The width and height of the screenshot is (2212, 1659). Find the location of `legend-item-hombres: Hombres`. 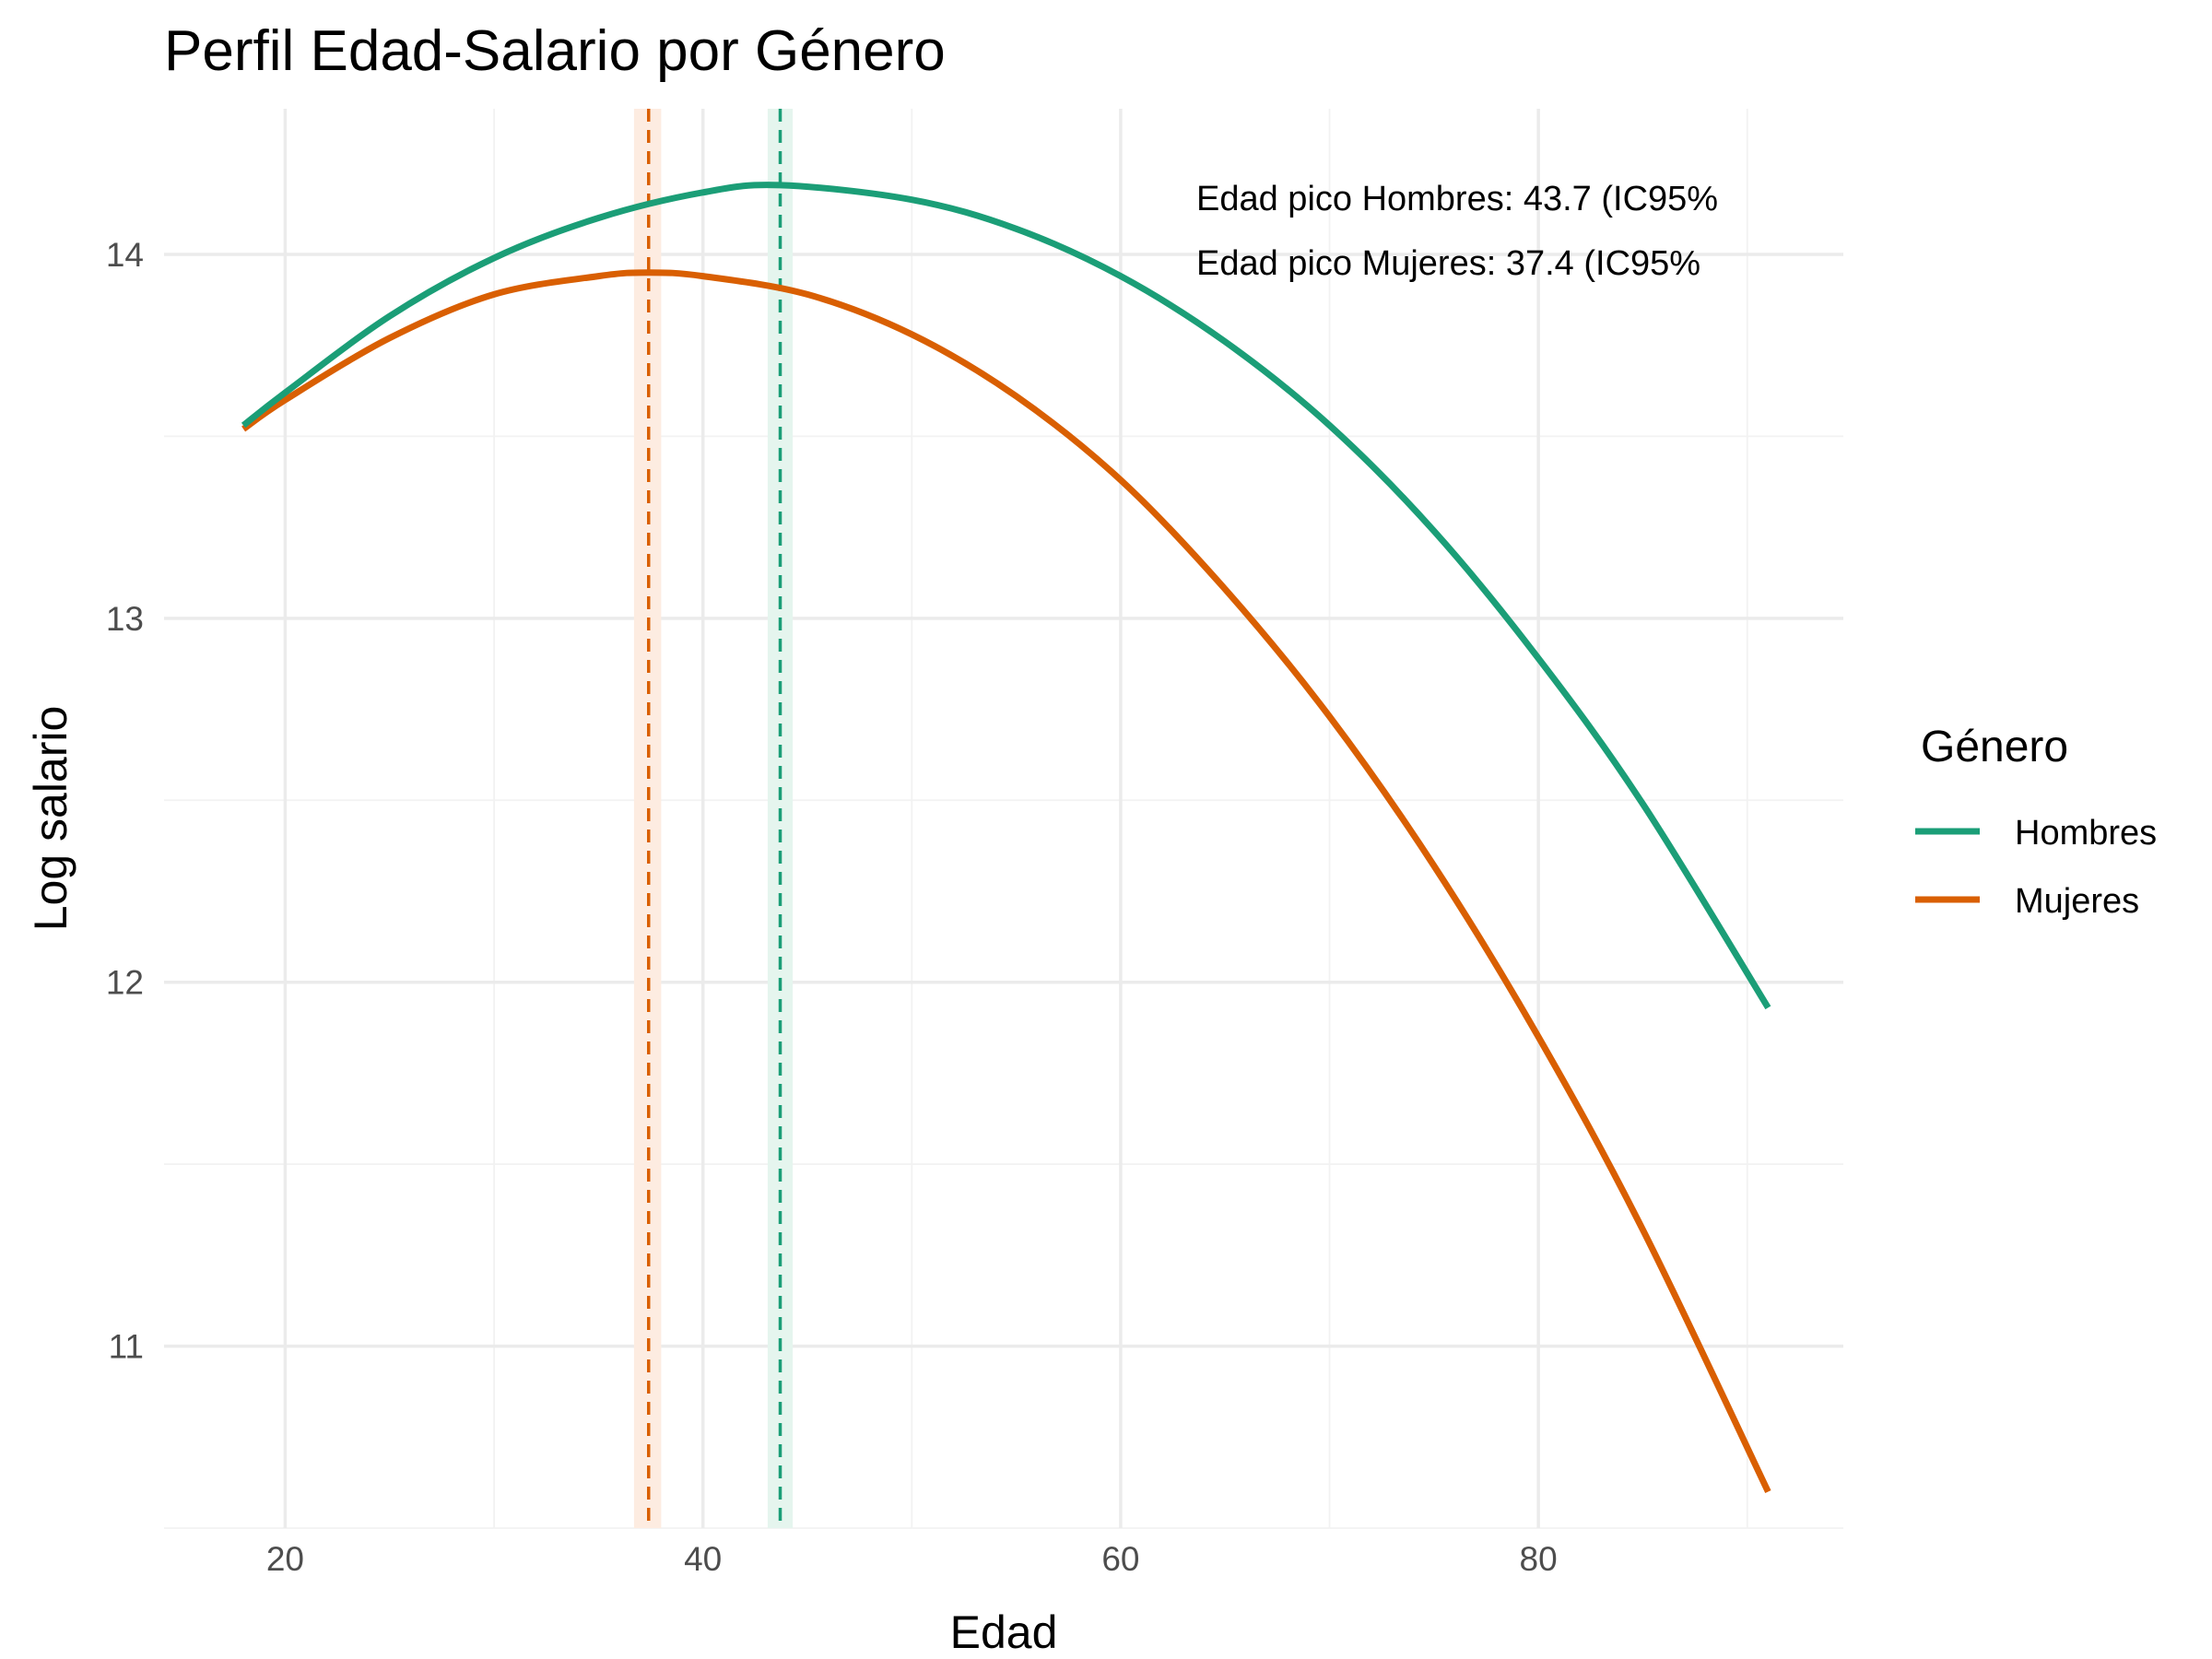

legend-item-hombres: Hombres is located at coordinates (2036, 833).